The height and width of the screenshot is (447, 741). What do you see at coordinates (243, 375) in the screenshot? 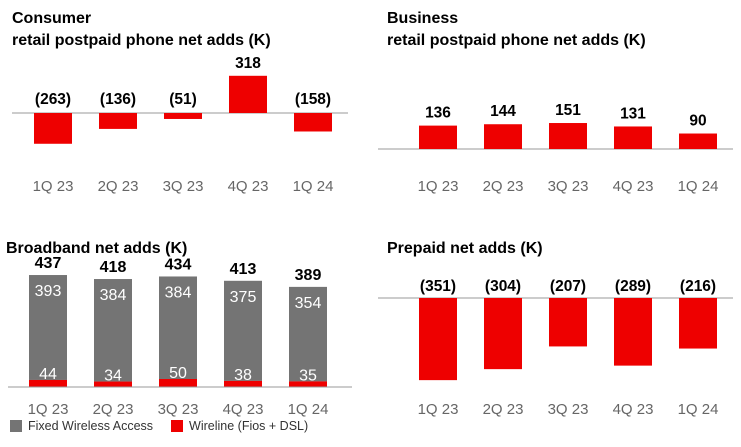
I see `broadband-wireline-label: 38` at bounding box center [243, 375].